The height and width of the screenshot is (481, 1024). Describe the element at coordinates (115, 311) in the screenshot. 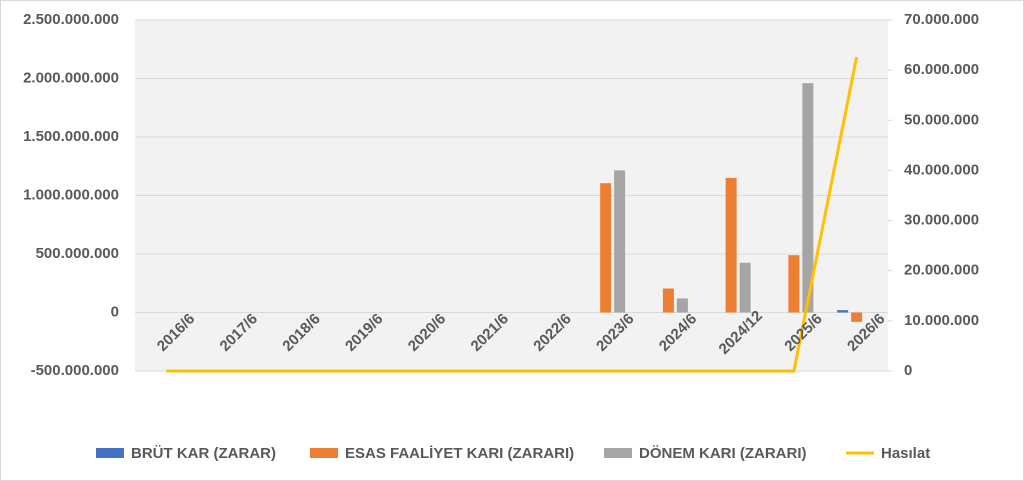

I see `y-tick-label: 0` at that location.